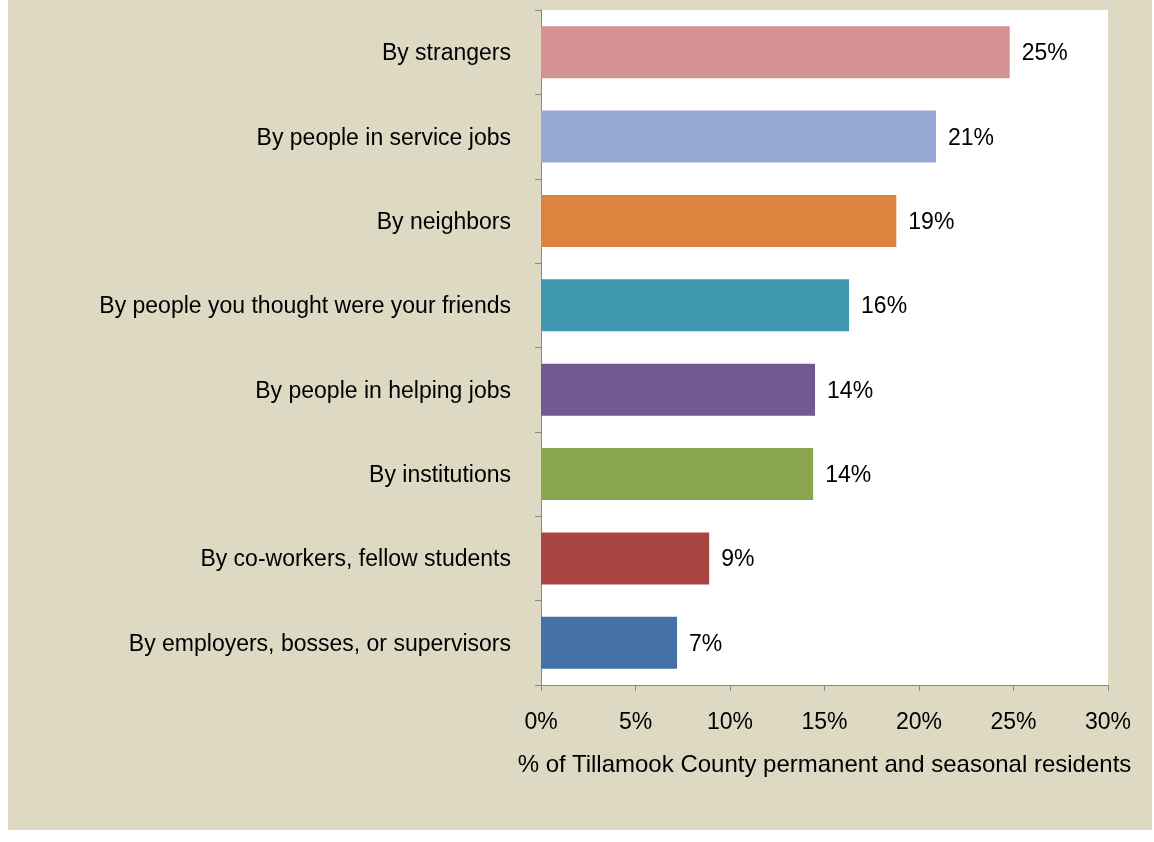 This screenshot has width=1154, height=842. I want to click on x-tick-label: 5%, so click(635, 720).